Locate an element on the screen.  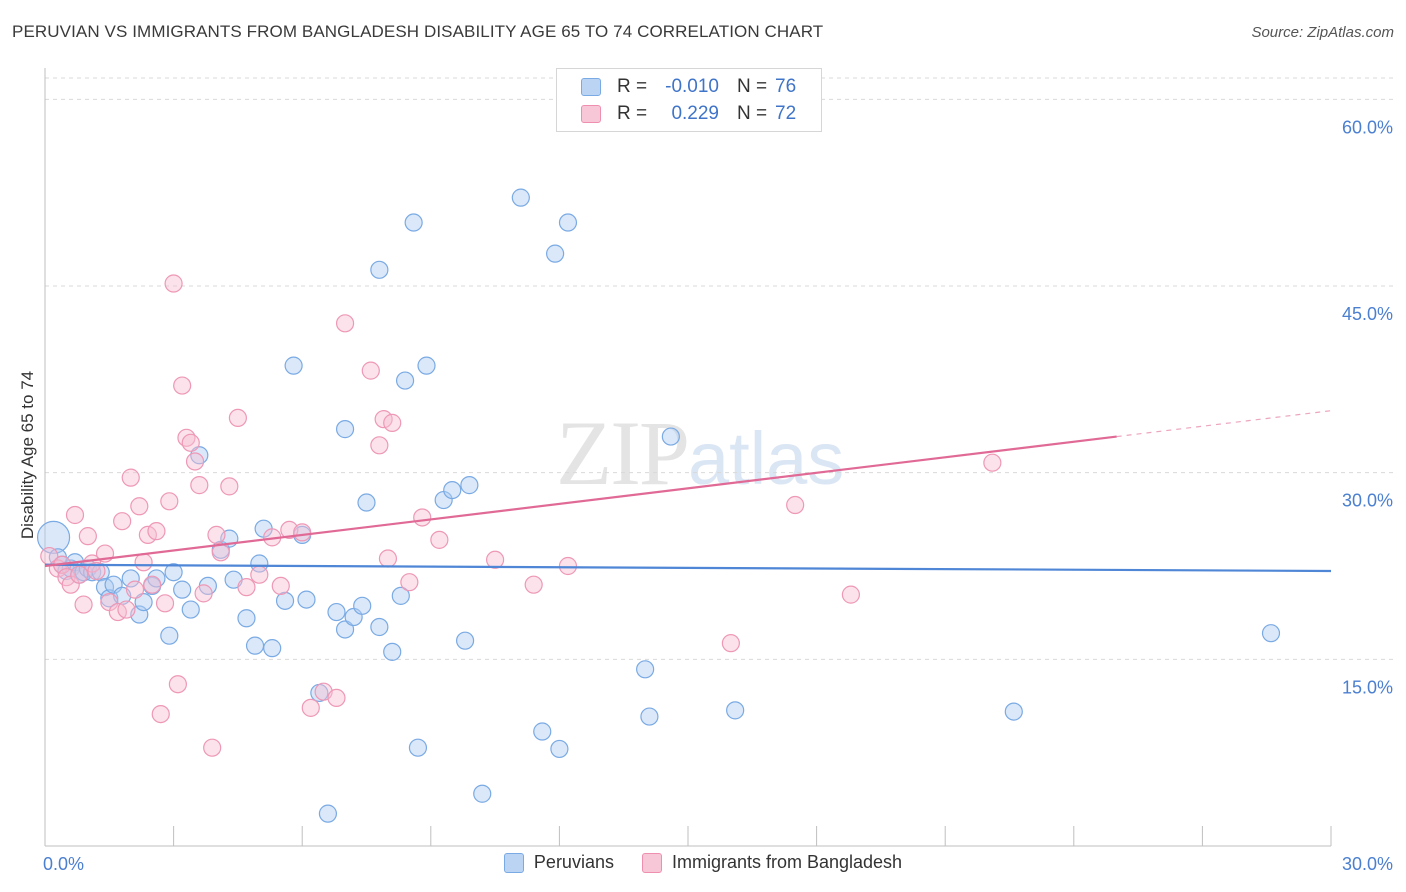
legend-item-bangladesh: Immigrants from Bangladesh is located at coordinates (772, 862).